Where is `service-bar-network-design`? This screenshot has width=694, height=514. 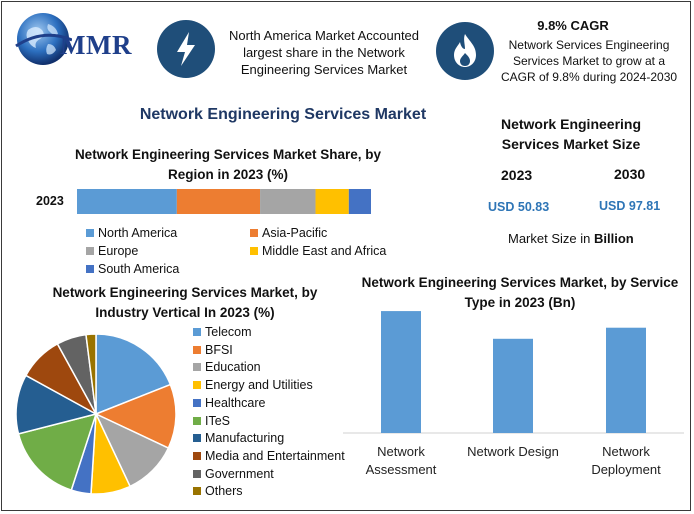
service-bar-network-design is located at coordinates (513, 385).